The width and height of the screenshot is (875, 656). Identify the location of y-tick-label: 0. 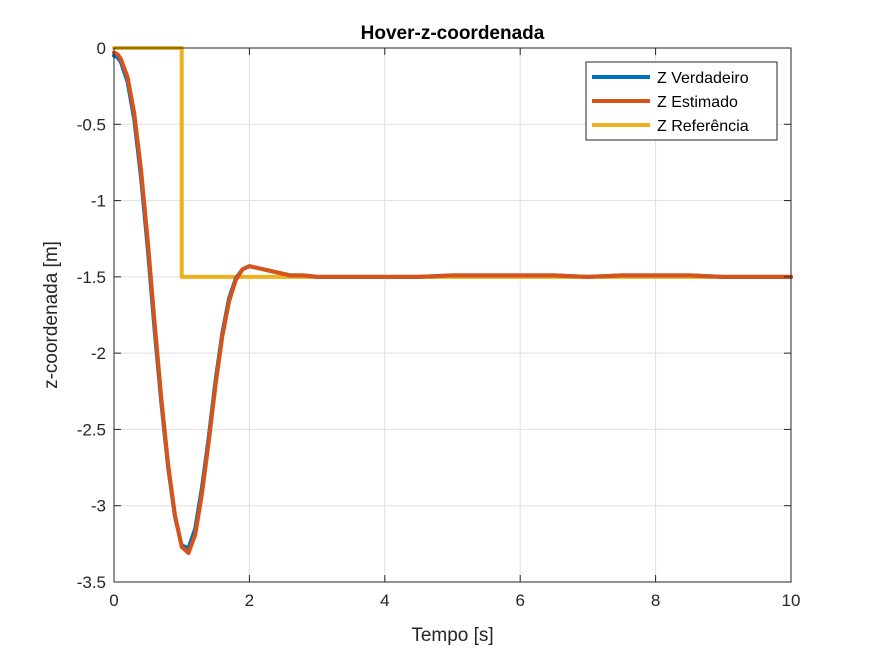
(101, 48).